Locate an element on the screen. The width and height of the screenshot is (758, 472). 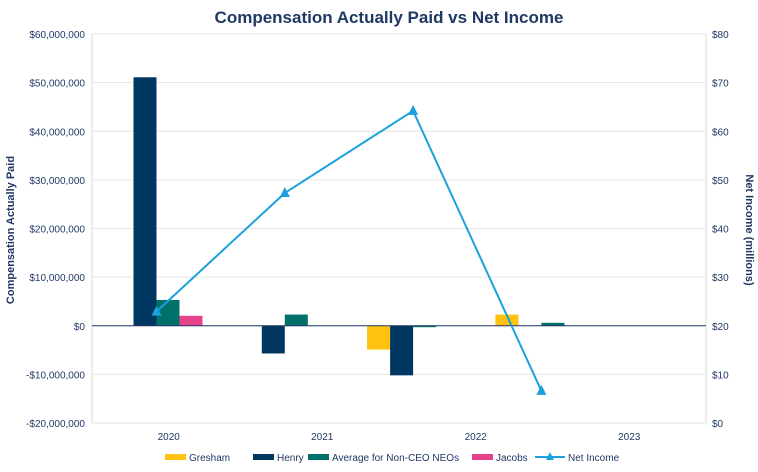
y2-tick-label: $70 is located at coordinates (720, 84).